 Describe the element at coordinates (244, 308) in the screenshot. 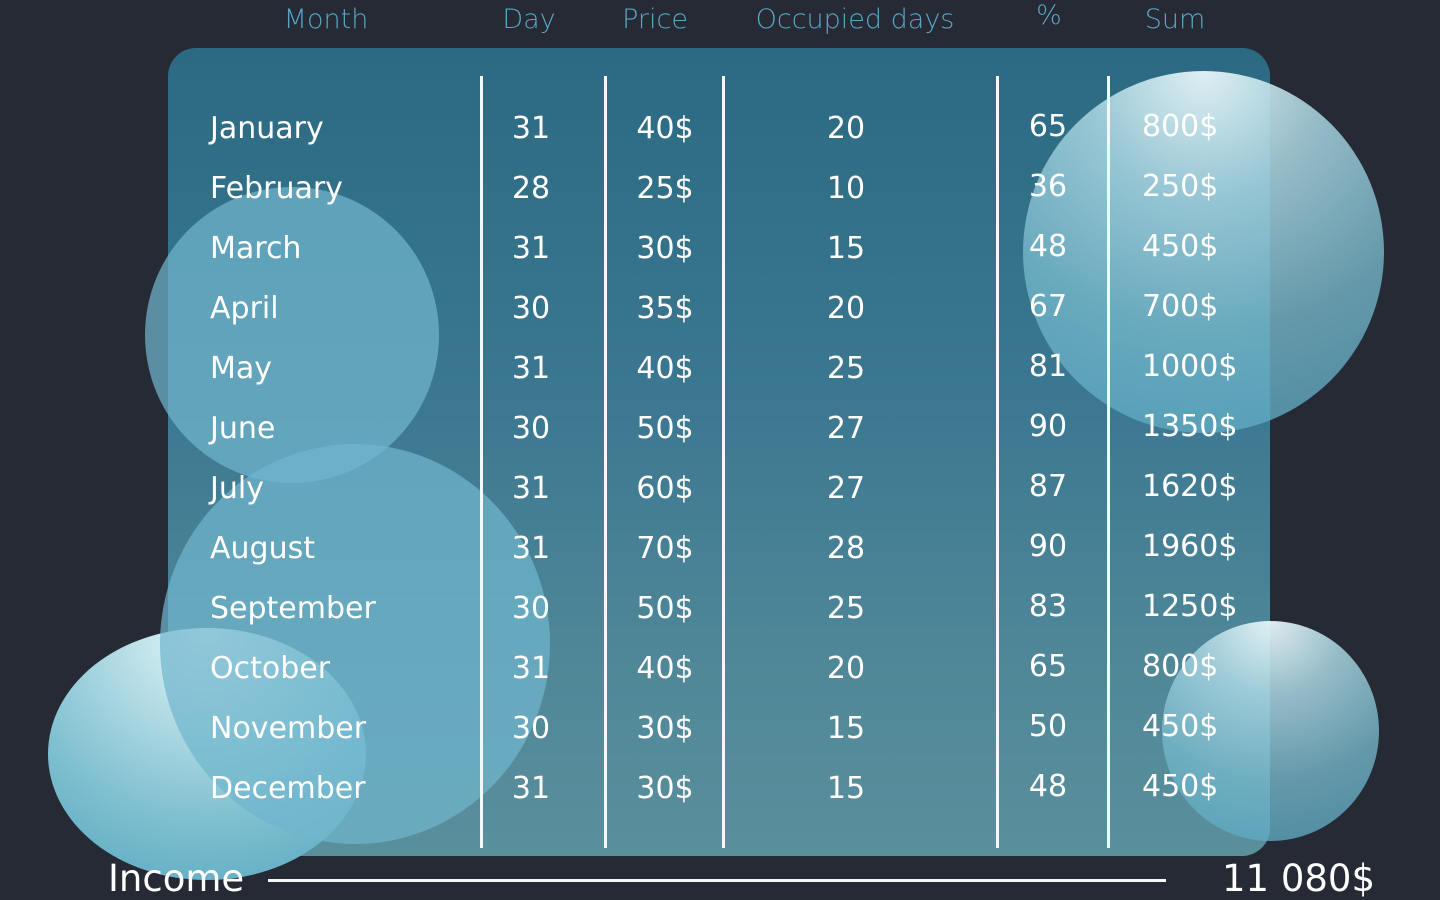

I see `cell-month: April` at that location.